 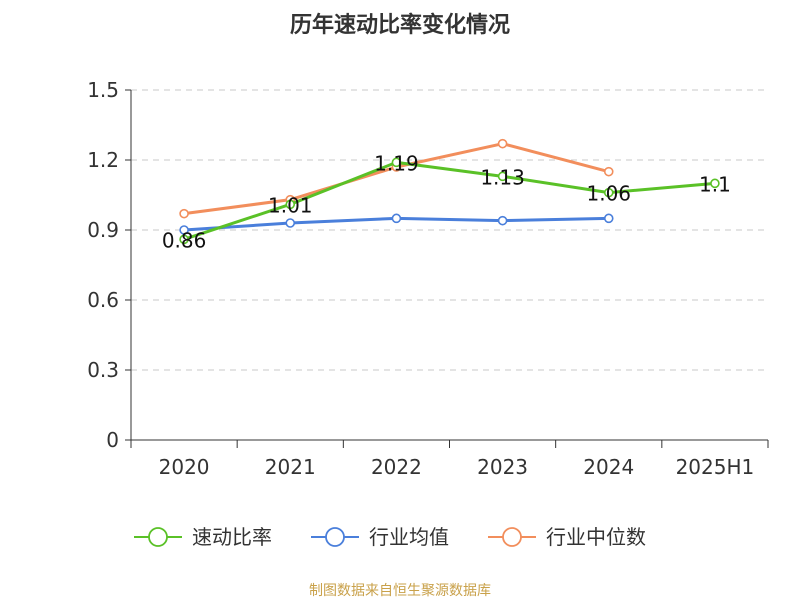 What do you see at coordinates (103, 300) in the screenshot?
I see `y-tick-label: 0.6` at bounding box center [103, 300].